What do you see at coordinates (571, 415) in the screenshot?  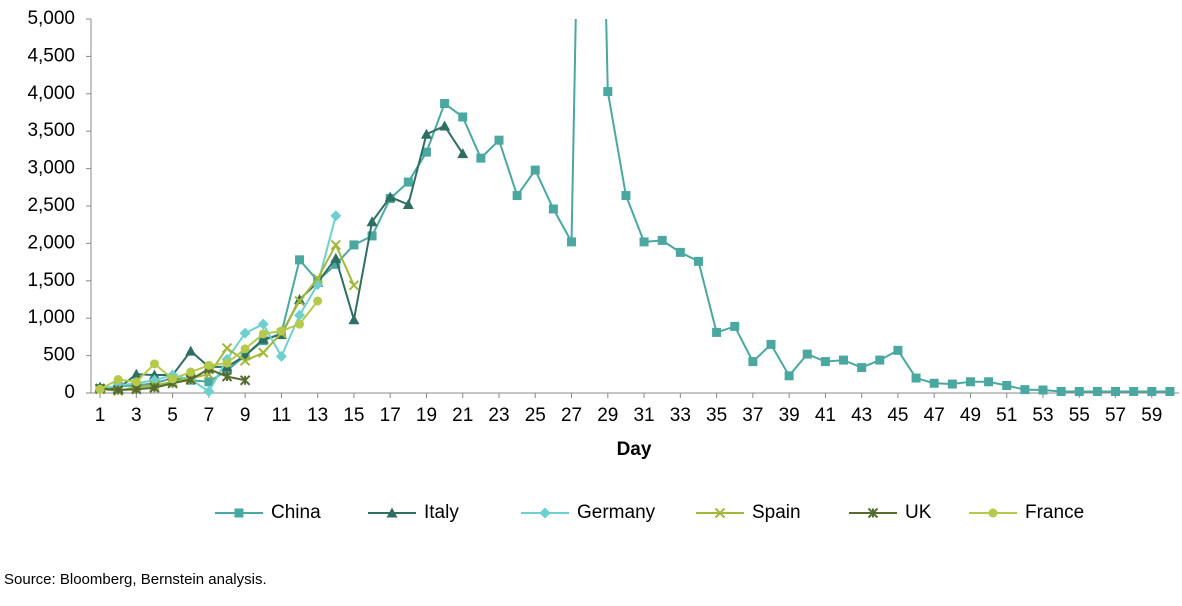 I see `x-tick-label: 27` at bounding box center [571, 415].